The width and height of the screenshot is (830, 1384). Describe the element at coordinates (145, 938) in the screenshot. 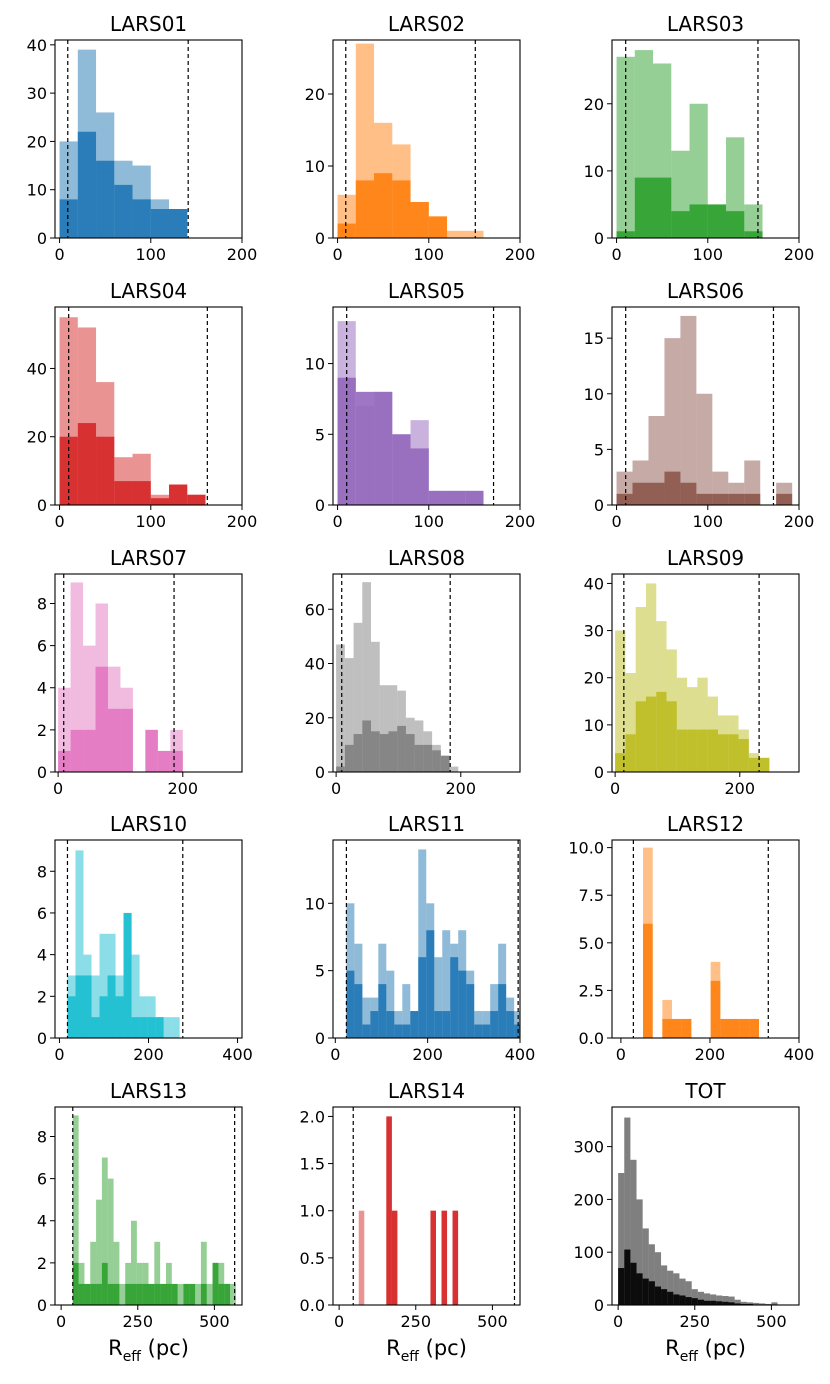

I see `subplot-lars10: 0 200 400 0 2 4 6 8 LARS10` at that location.